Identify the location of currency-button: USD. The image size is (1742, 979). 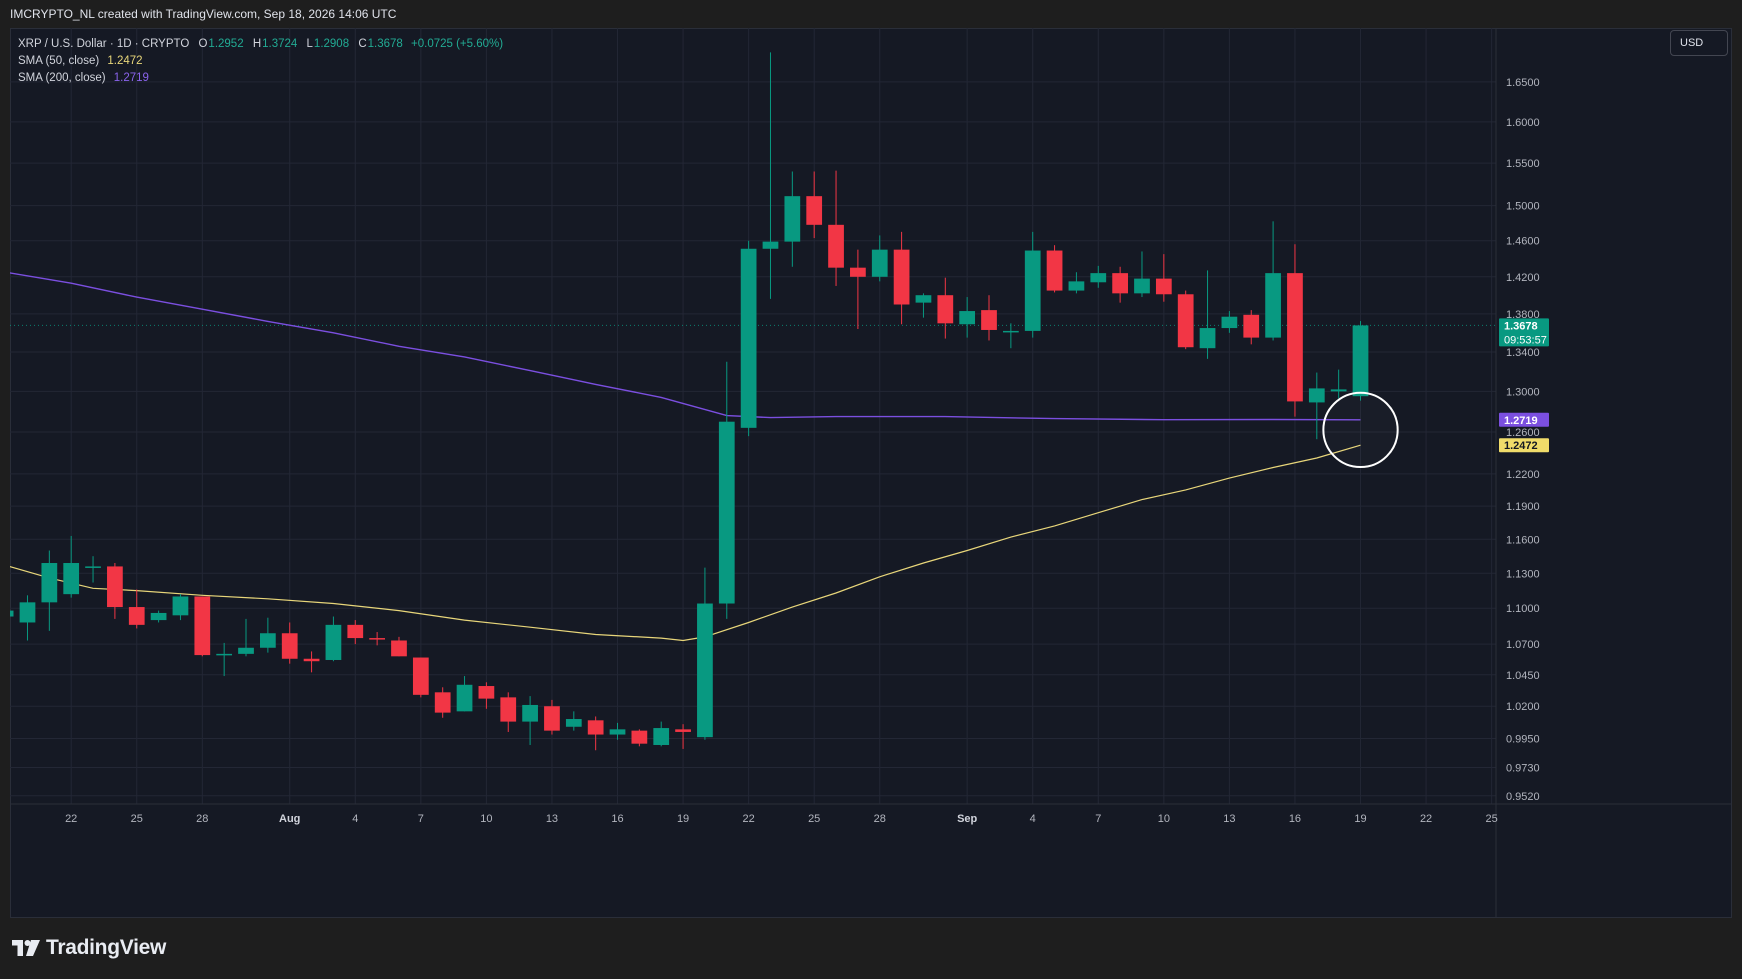
(1699, 43).